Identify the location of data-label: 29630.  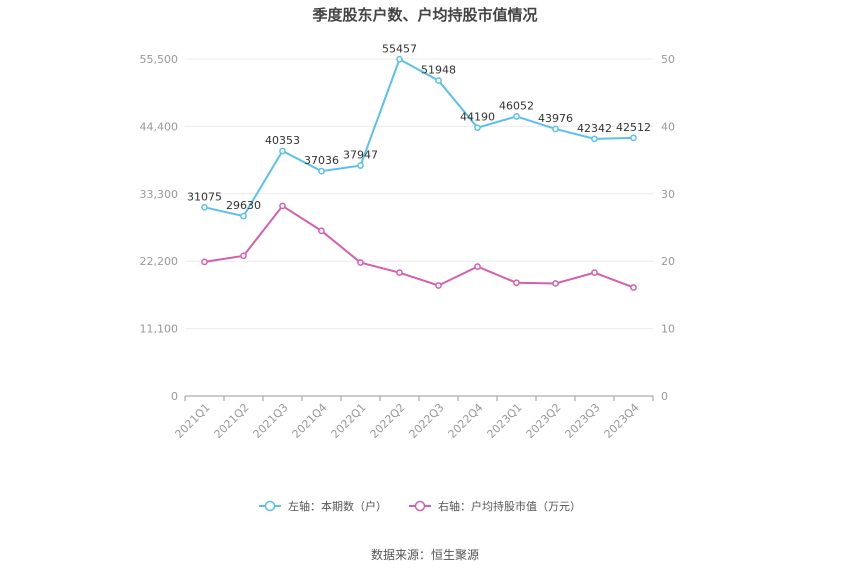
(243, 205).